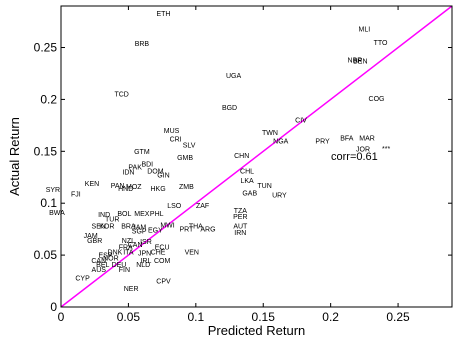 Image resolution: width=453 pixels, height=339 pixels. I want to click on point-label-aut: AUT, so click(240, 227).